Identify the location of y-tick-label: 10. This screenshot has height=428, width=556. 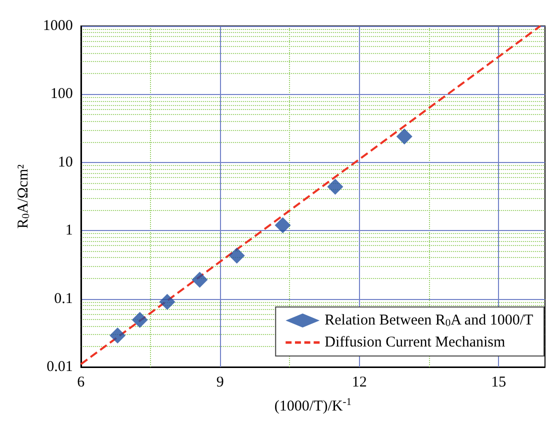
(65, 162).